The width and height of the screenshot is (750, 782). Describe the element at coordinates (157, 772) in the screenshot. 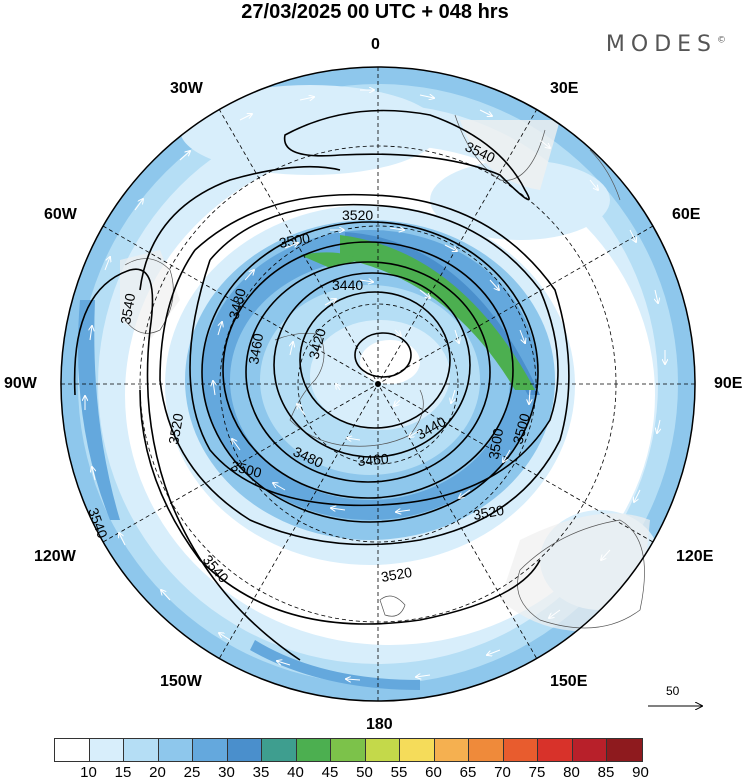

I see `colorbar-tick-label: 20` at that location.